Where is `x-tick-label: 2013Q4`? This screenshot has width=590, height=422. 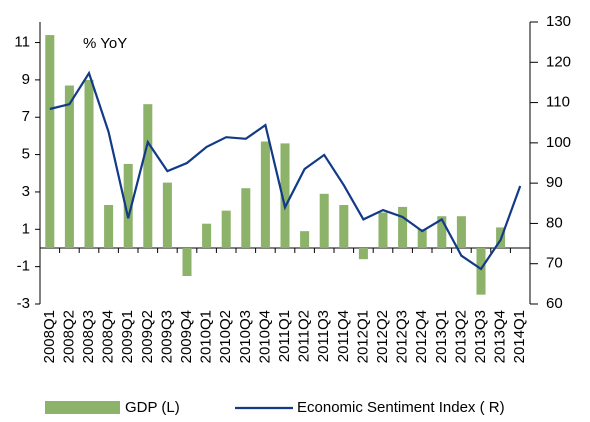 x-tick-label: 2013Q4 is located at coordinates (500, 336).